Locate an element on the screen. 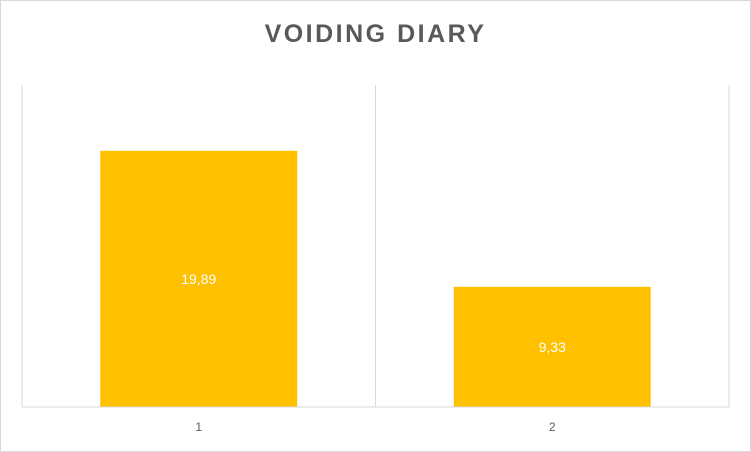  data-label-1: 19,89 is located at coordinates (198, 279).